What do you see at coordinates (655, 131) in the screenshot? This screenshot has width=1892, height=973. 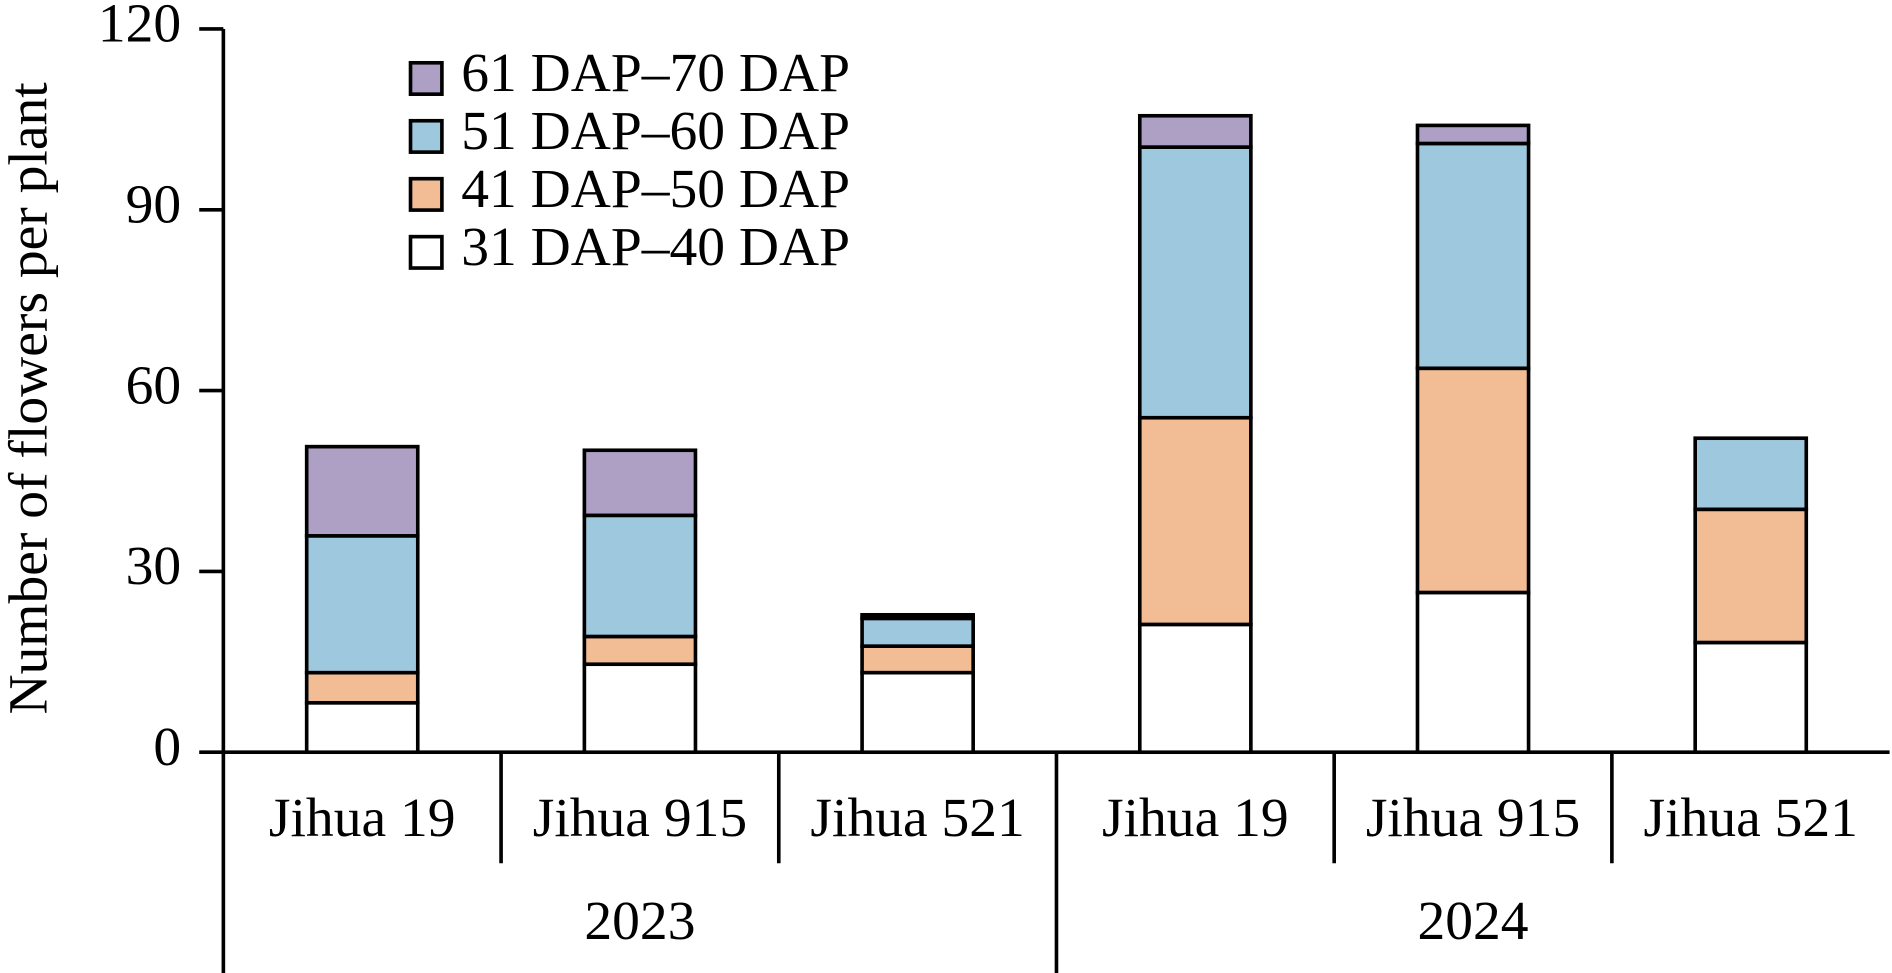 I see `legend-label: 51 DAP–60 DAP` at bounding box center [655, 131].